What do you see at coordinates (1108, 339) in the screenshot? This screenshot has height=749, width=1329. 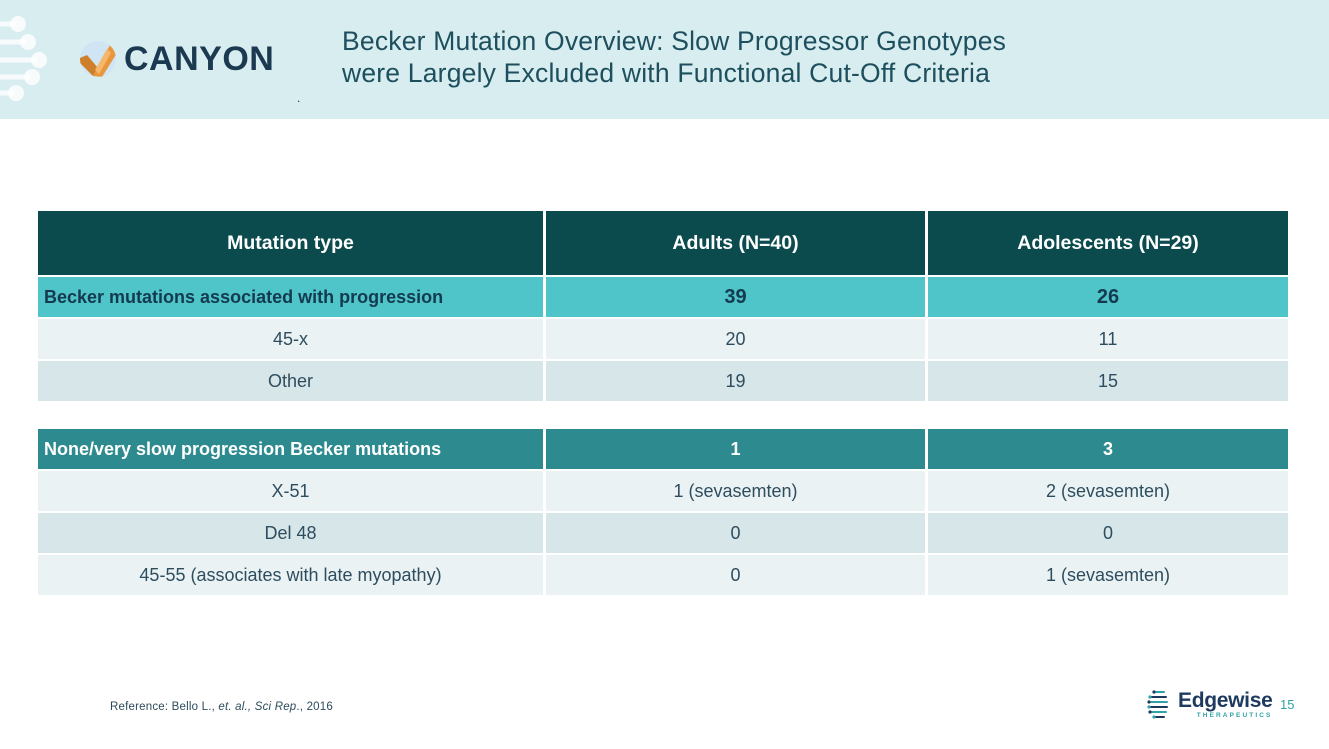 I see `row-value-adolescents: 11` at bounding box center [1108, 339].